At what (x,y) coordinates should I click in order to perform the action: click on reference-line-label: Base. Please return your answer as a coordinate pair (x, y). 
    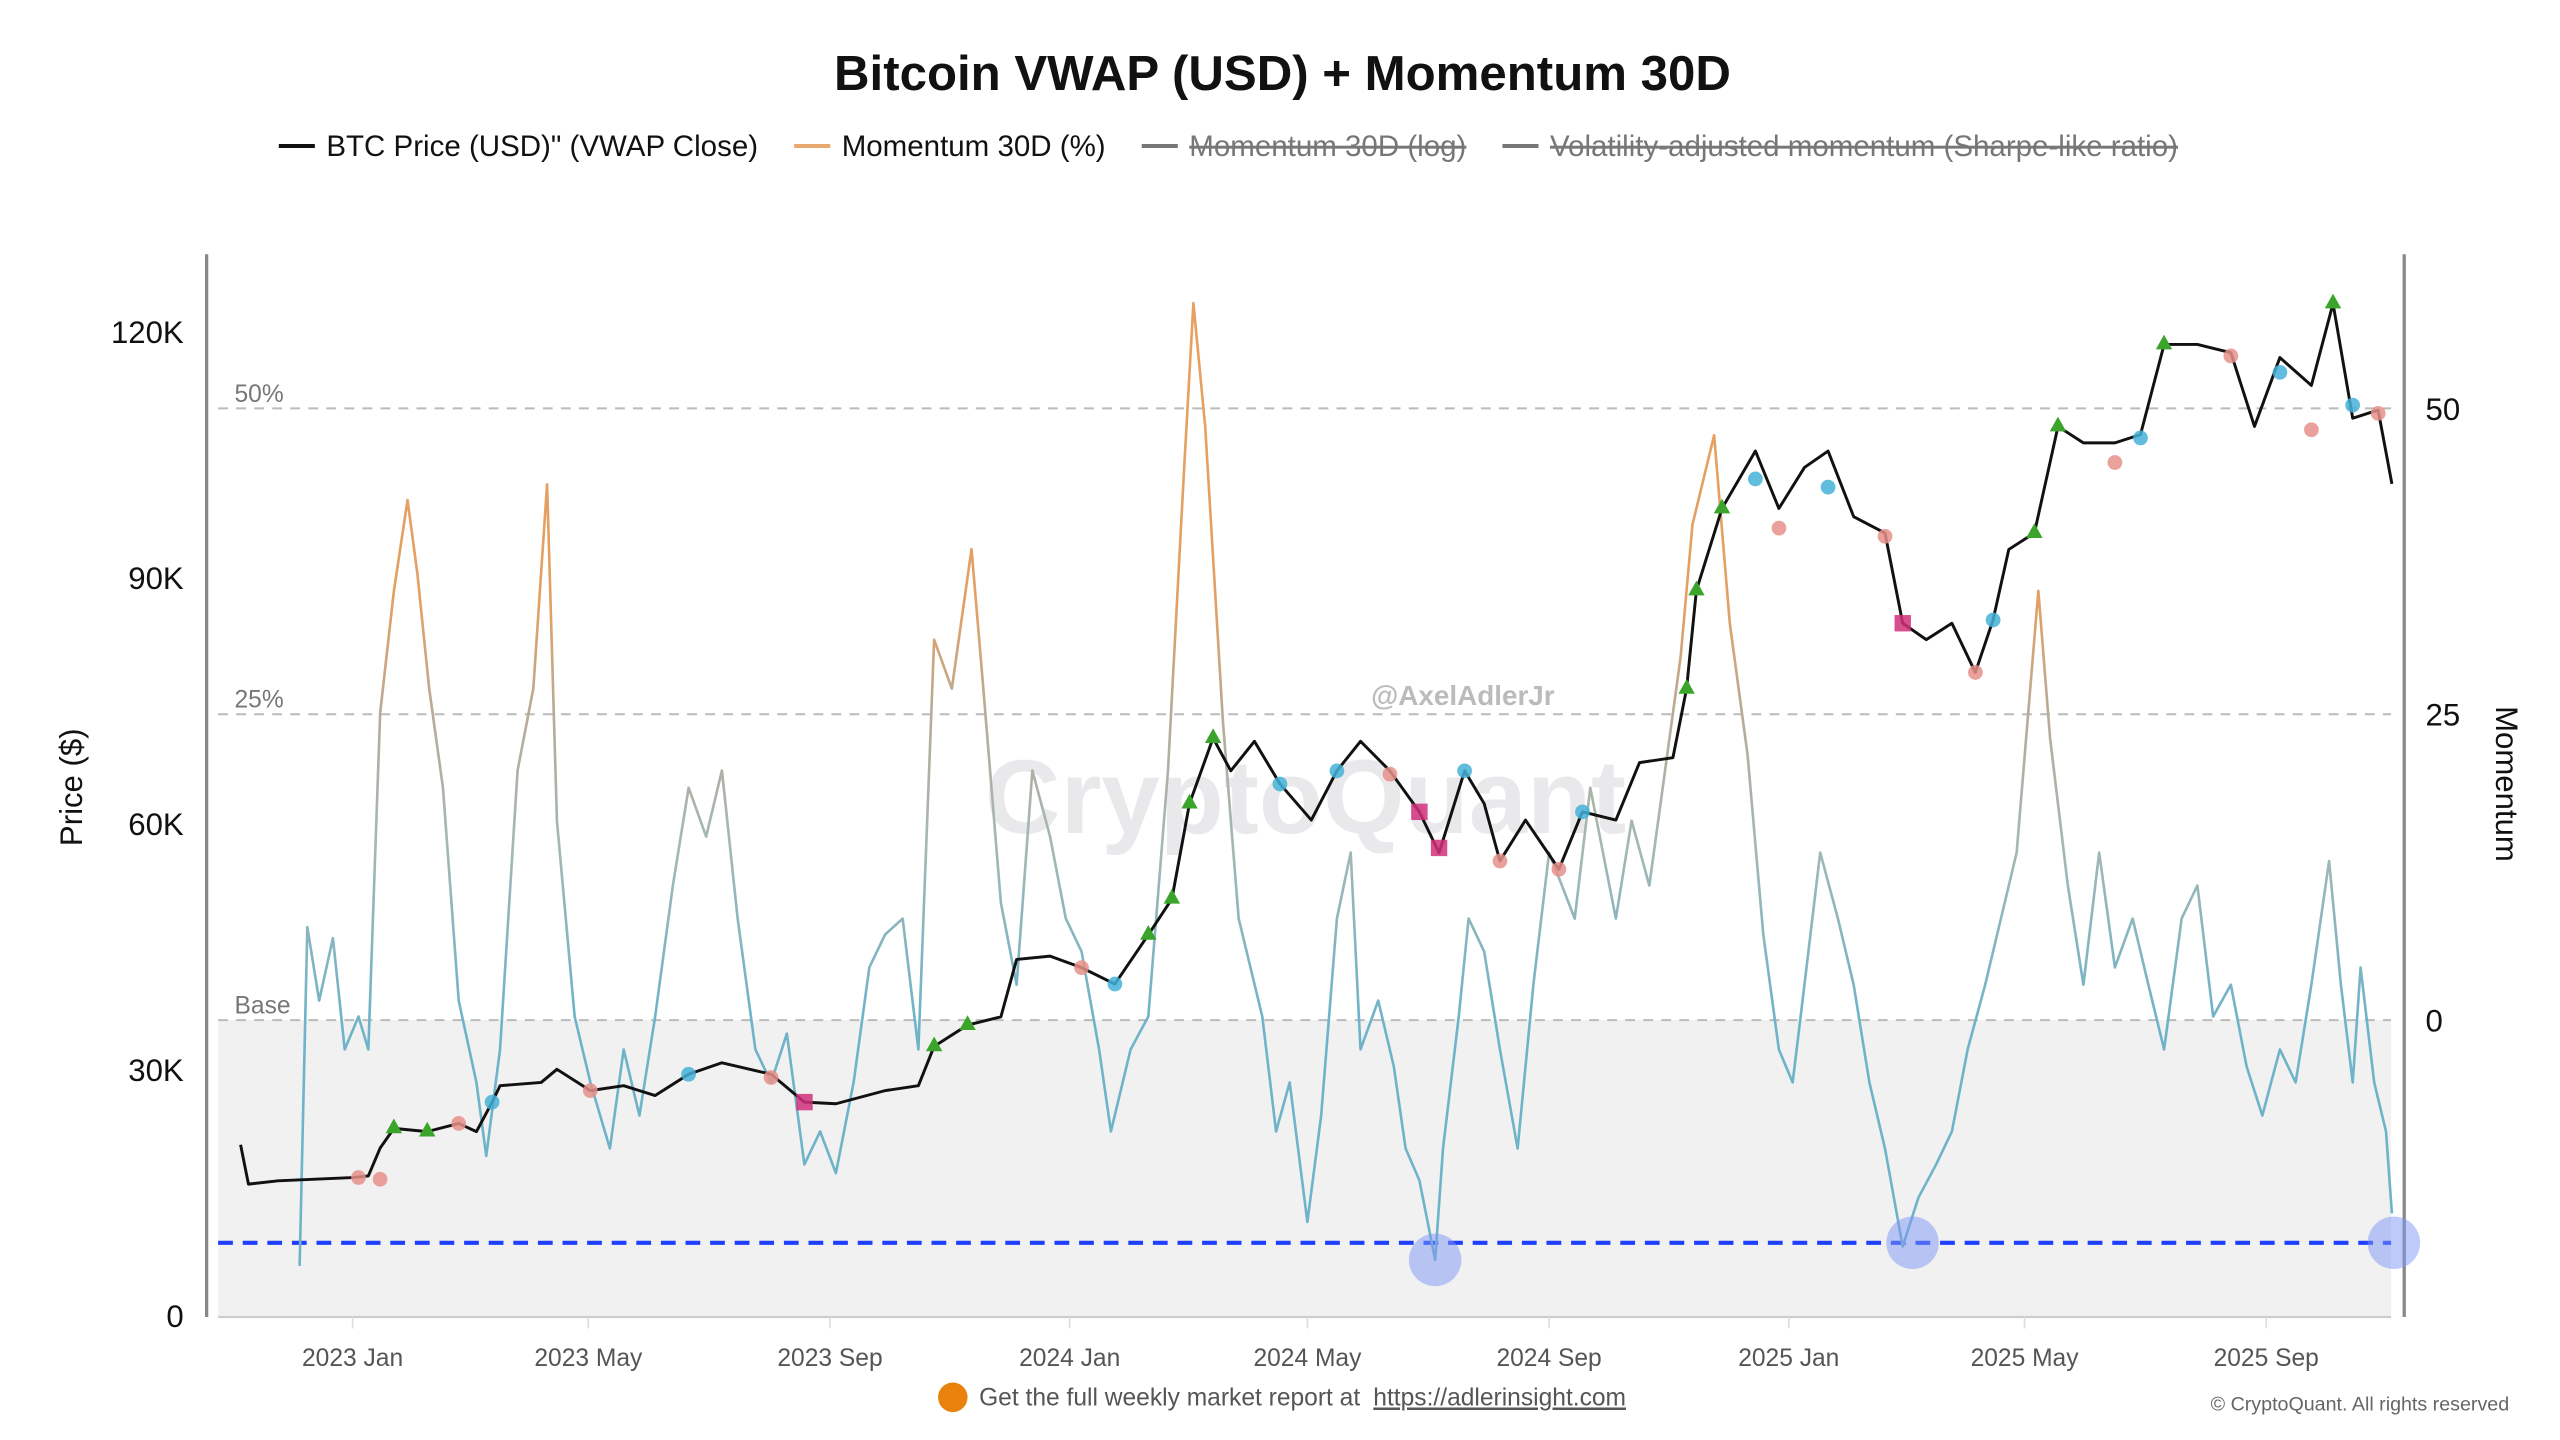
    Looking at the image, I should click on (263, 1006).